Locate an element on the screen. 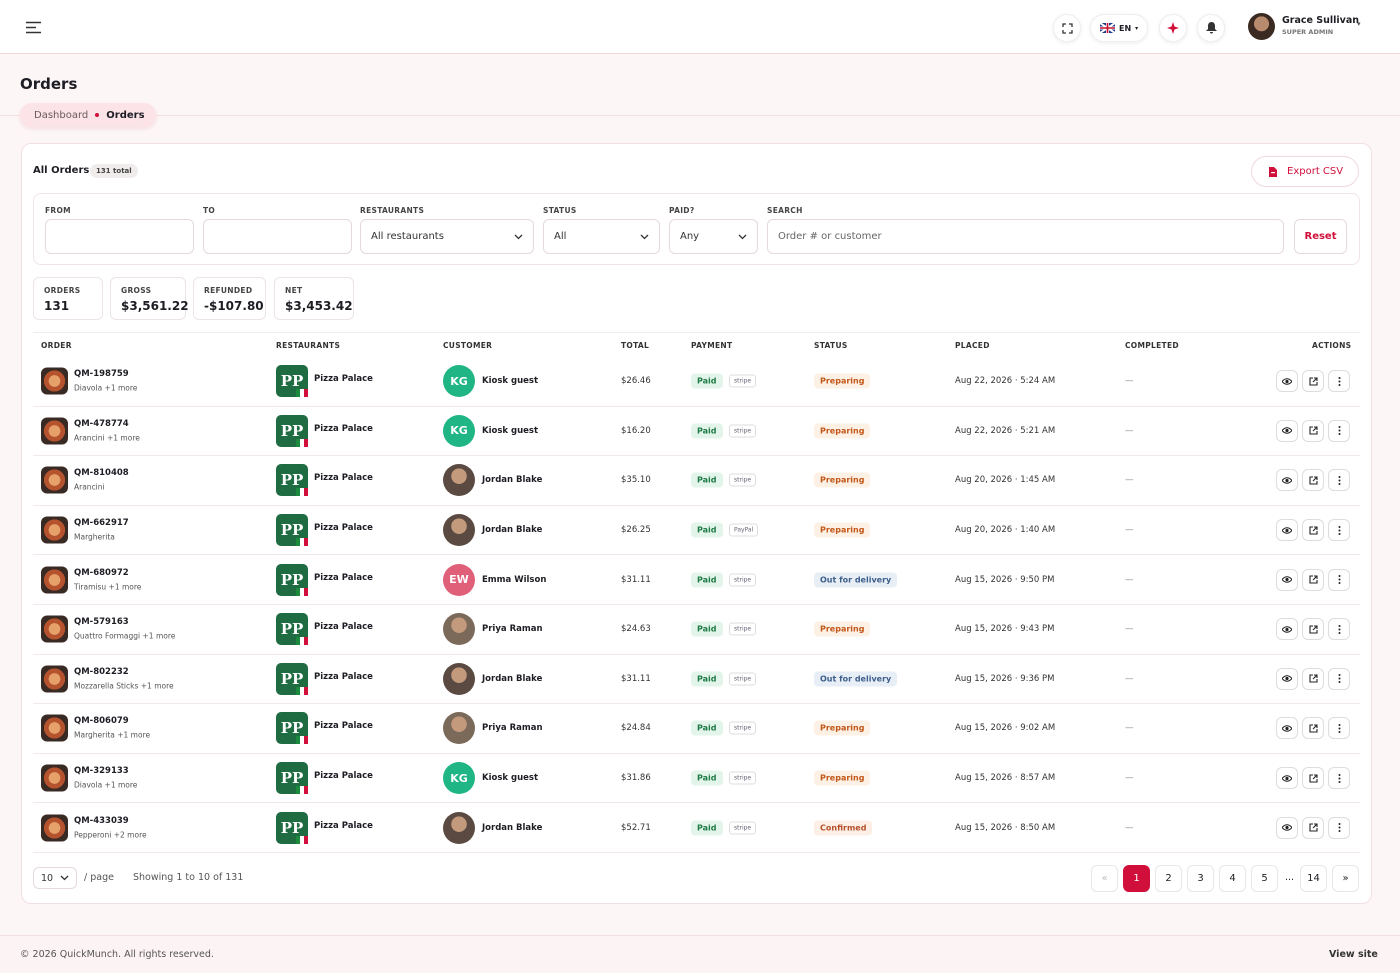  menu-icon is located at coordinates (34, 27).